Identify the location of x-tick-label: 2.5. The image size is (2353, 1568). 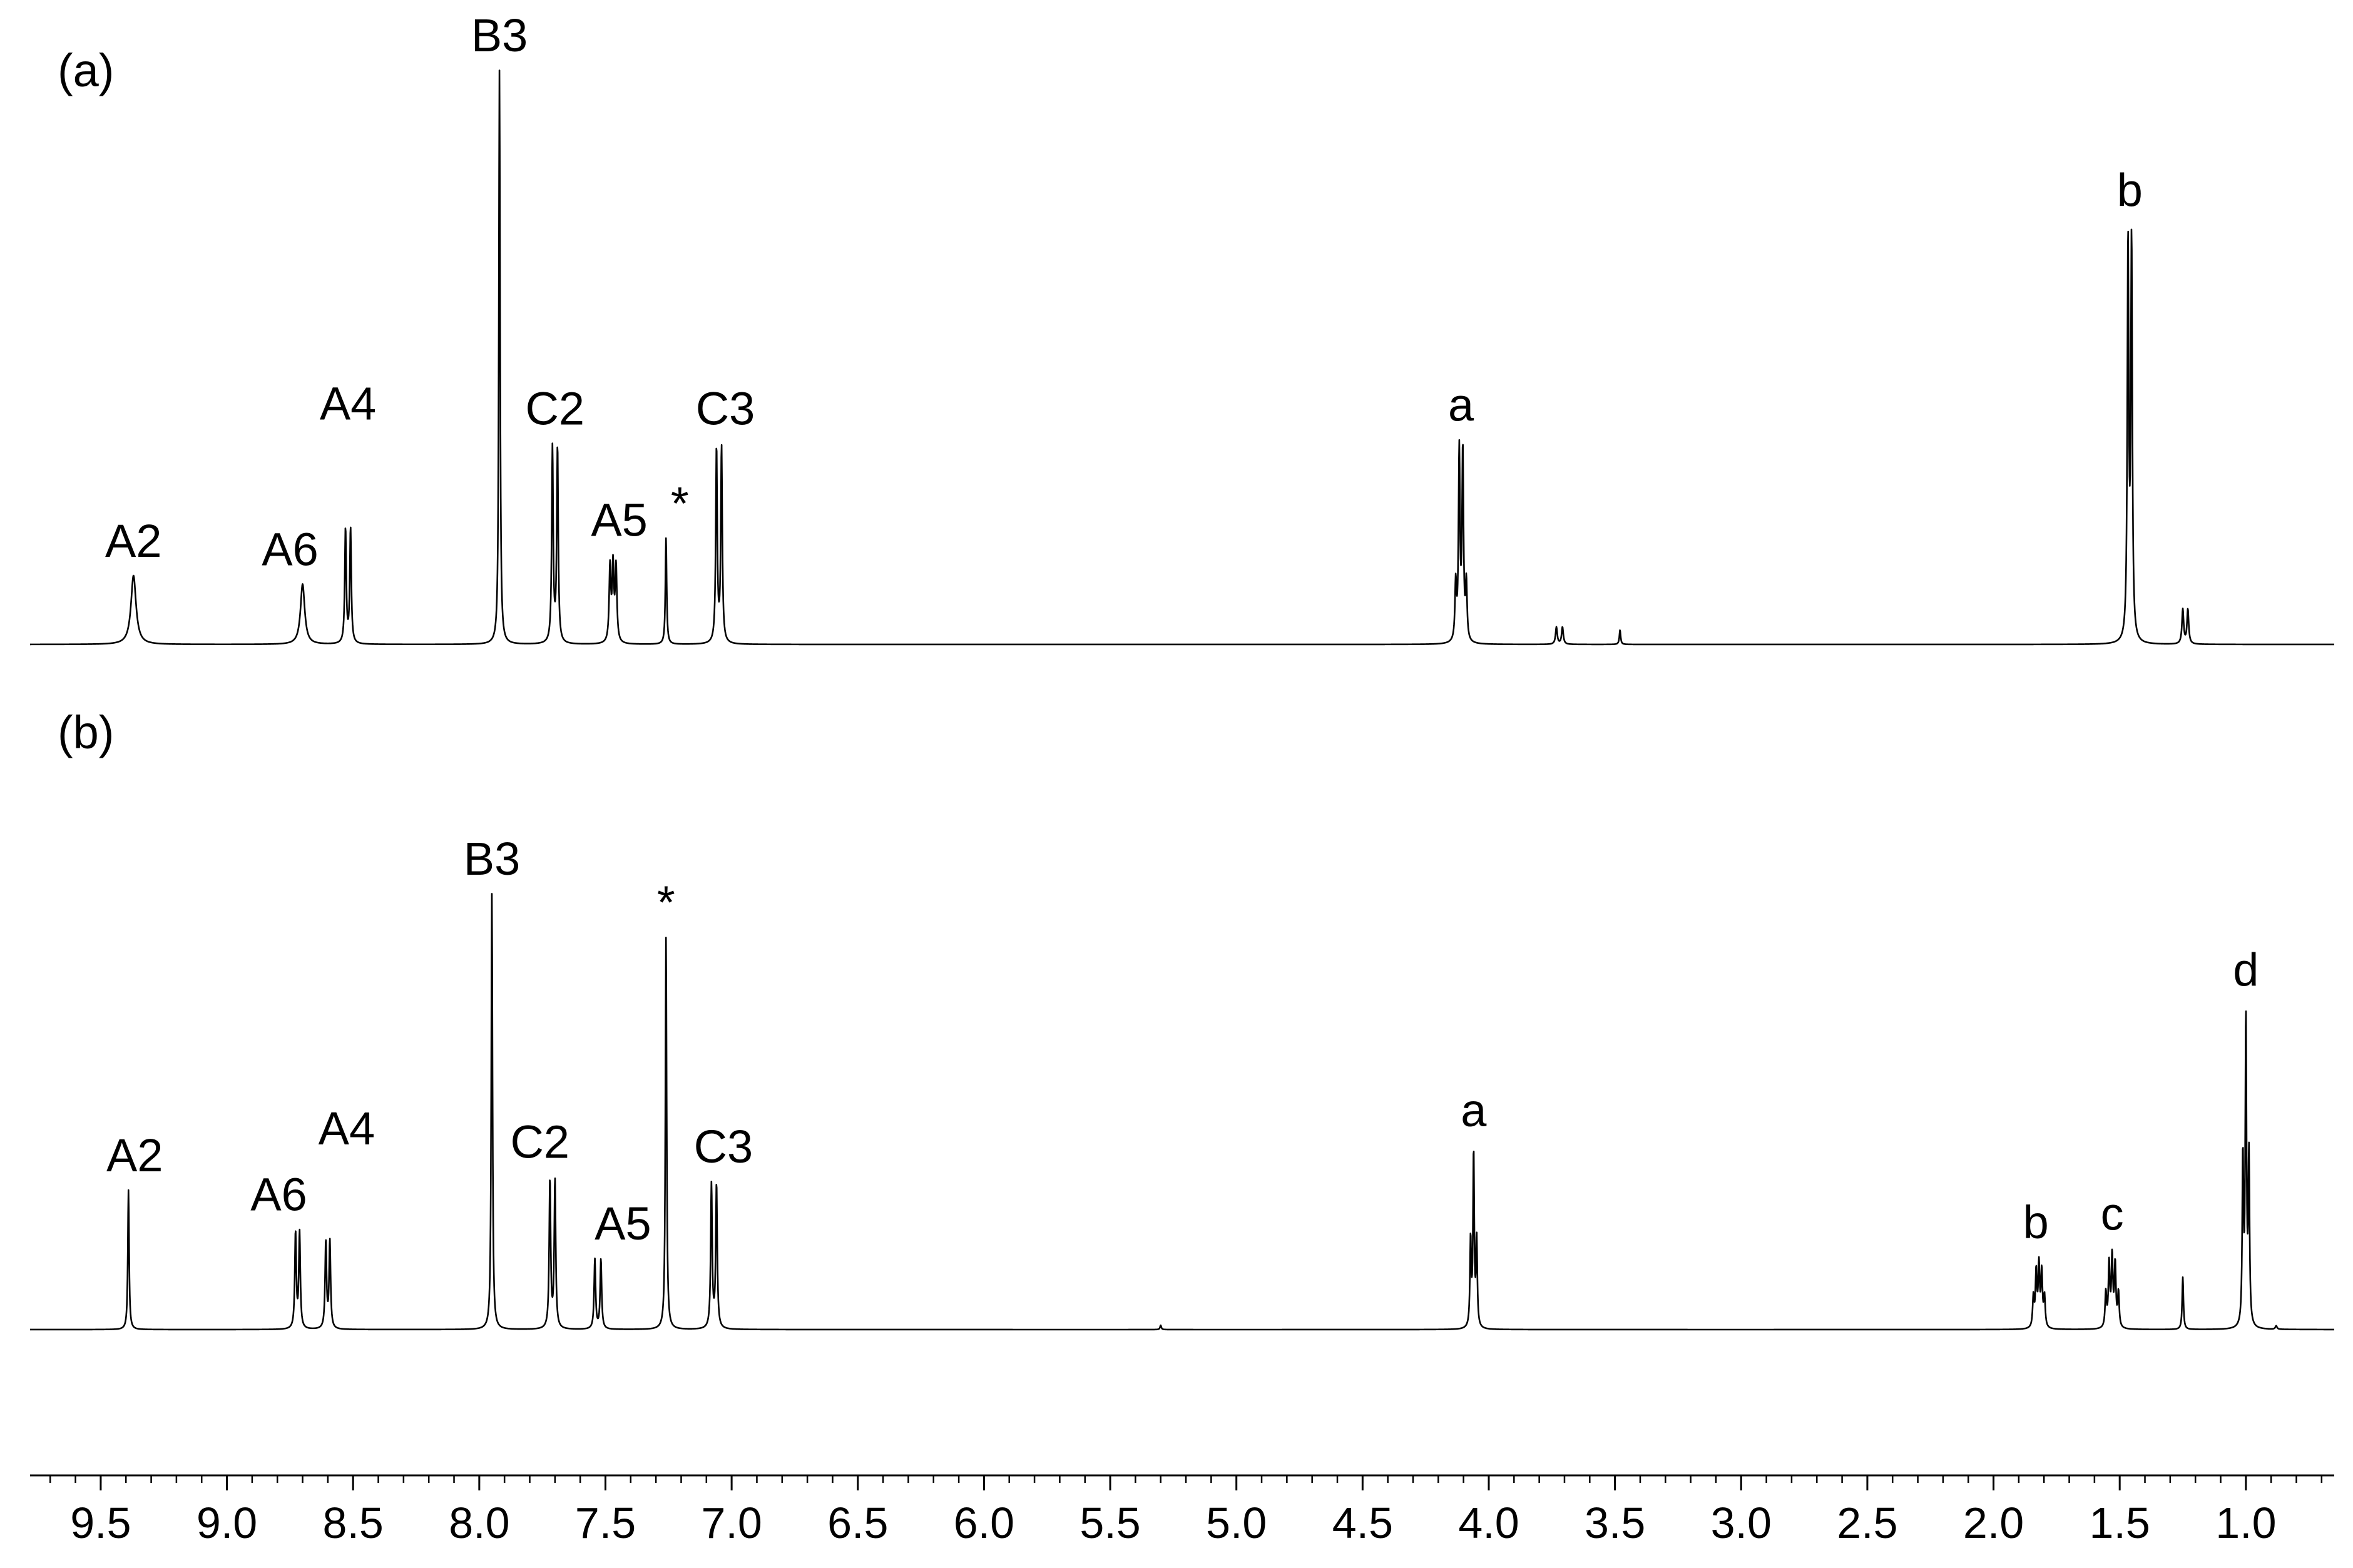
(1867, 1523).